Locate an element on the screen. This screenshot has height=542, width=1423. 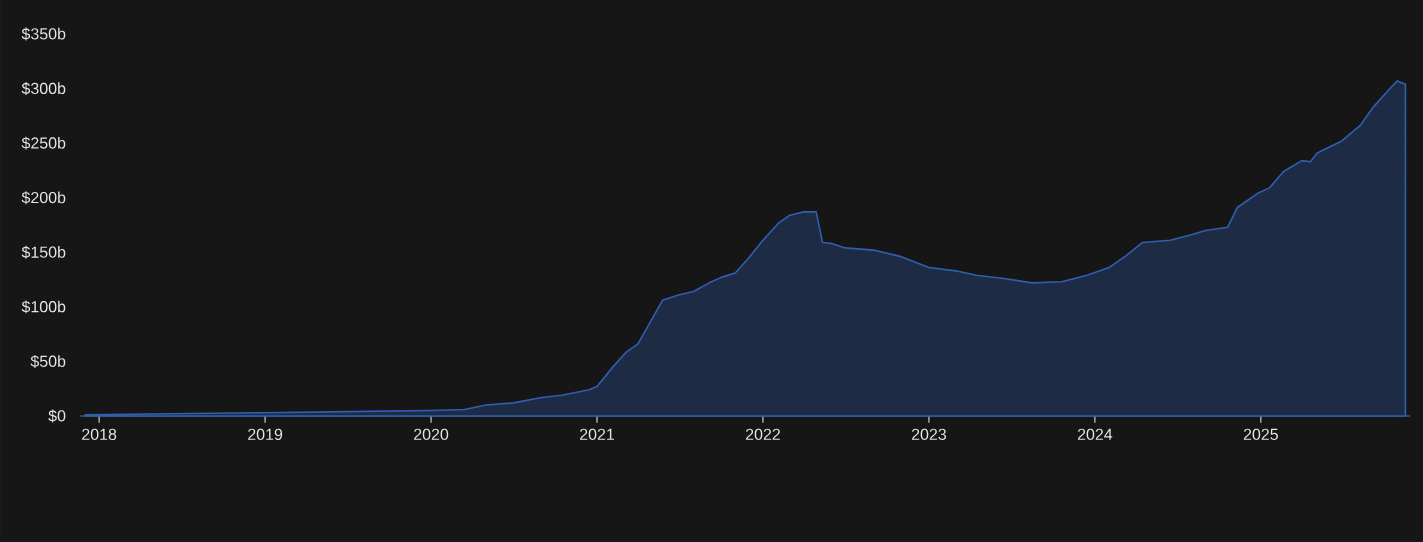
y-tick-label: $200b is located at coordinates (43, 198).